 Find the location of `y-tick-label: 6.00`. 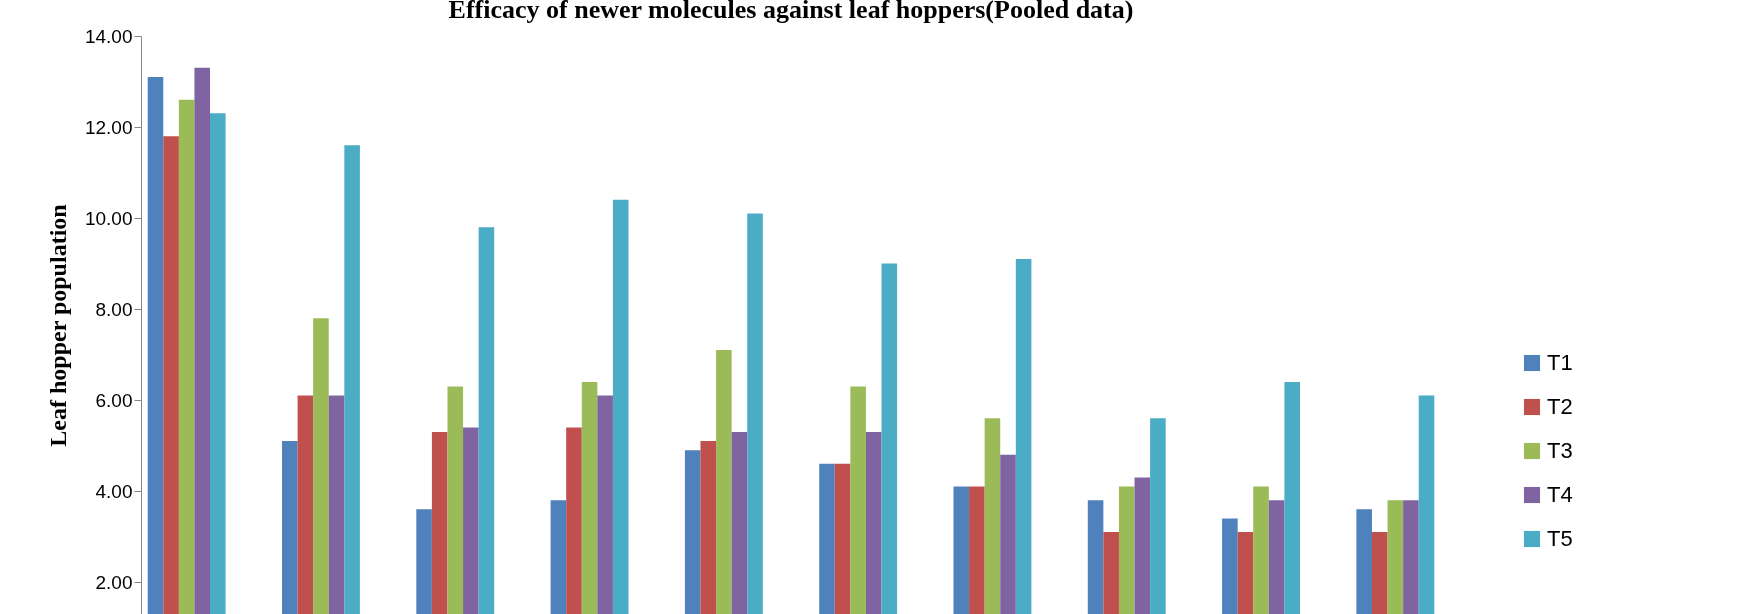

y-tick-label: 6.00 is located at coordinates (114, 400).